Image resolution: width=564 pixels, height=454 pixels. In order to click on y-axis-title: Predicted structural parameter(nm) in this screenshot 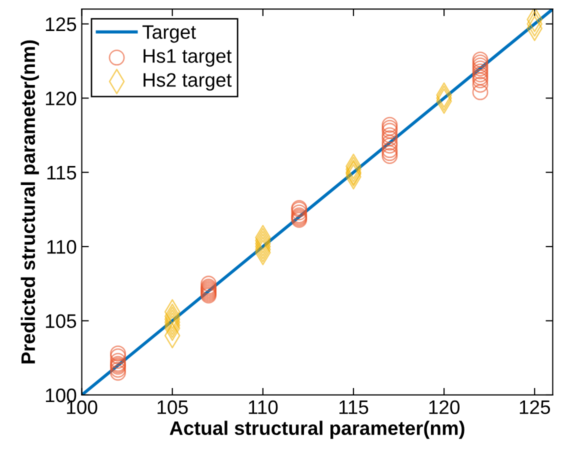, I will do `click(29, 202)`.